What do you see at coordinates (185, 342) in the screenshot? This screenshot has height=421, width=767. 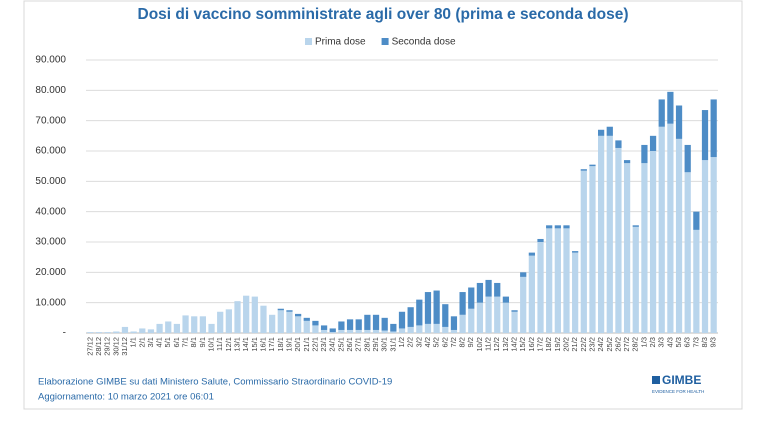 I see `x-tick-label: 7/1` at bounding box center [185, 342].